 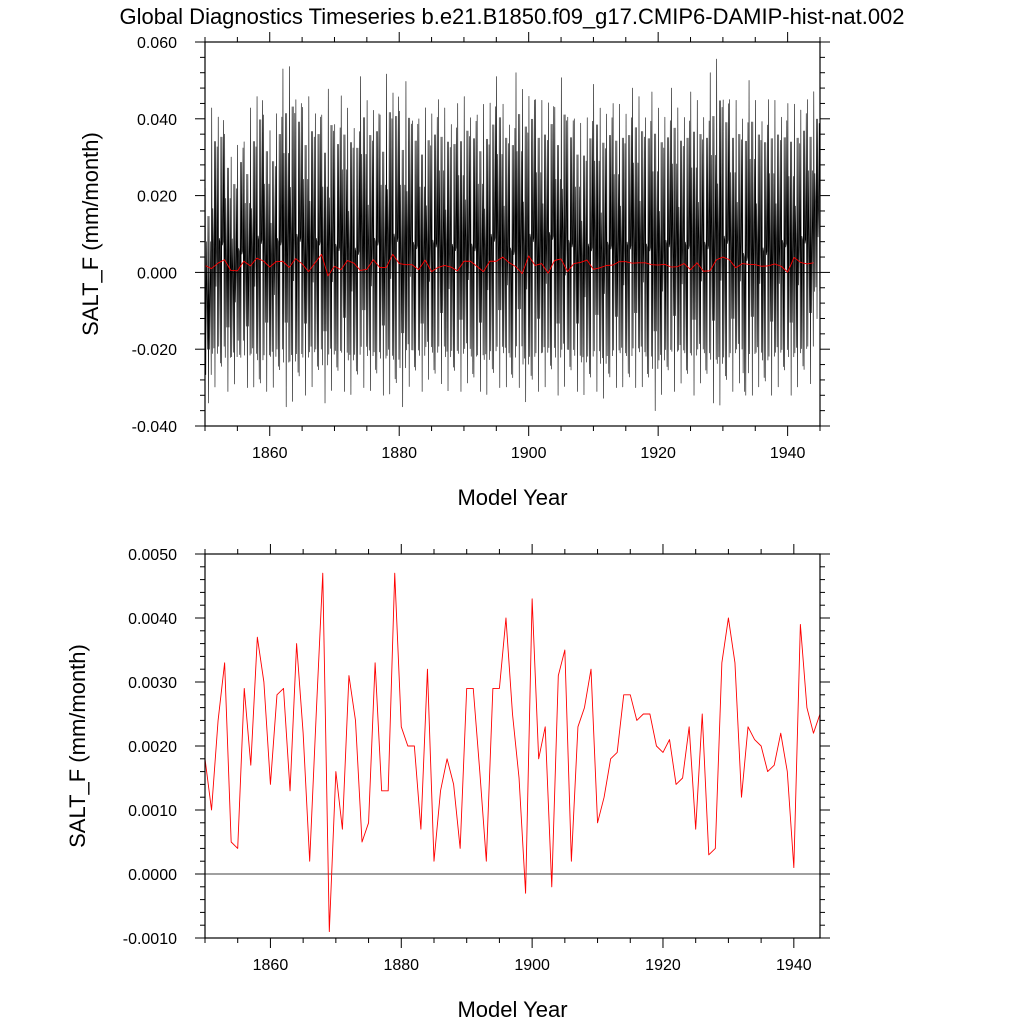 What do you see at coordinates (152, 683) in the screenshot?
I see `y-tick-label: 0.0030` at bounding box center [152, 683].